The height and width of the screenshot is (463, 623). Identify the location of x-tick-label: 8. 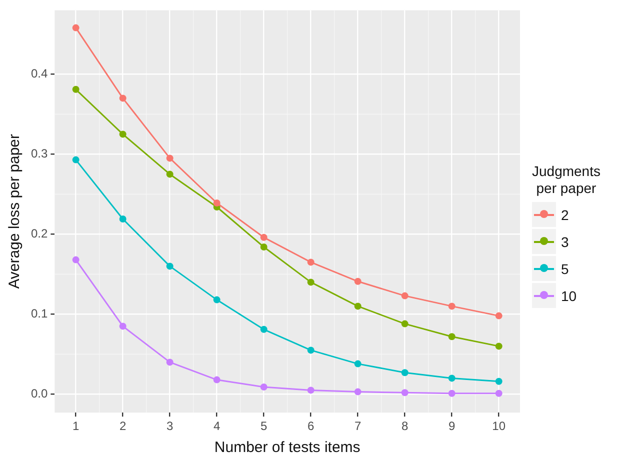
(405, 426).